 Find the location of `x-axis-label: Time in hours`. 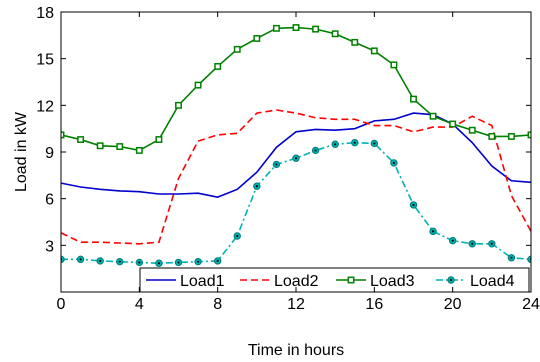

x-axis-label: Time in hours is located at coordinates (296, 350).